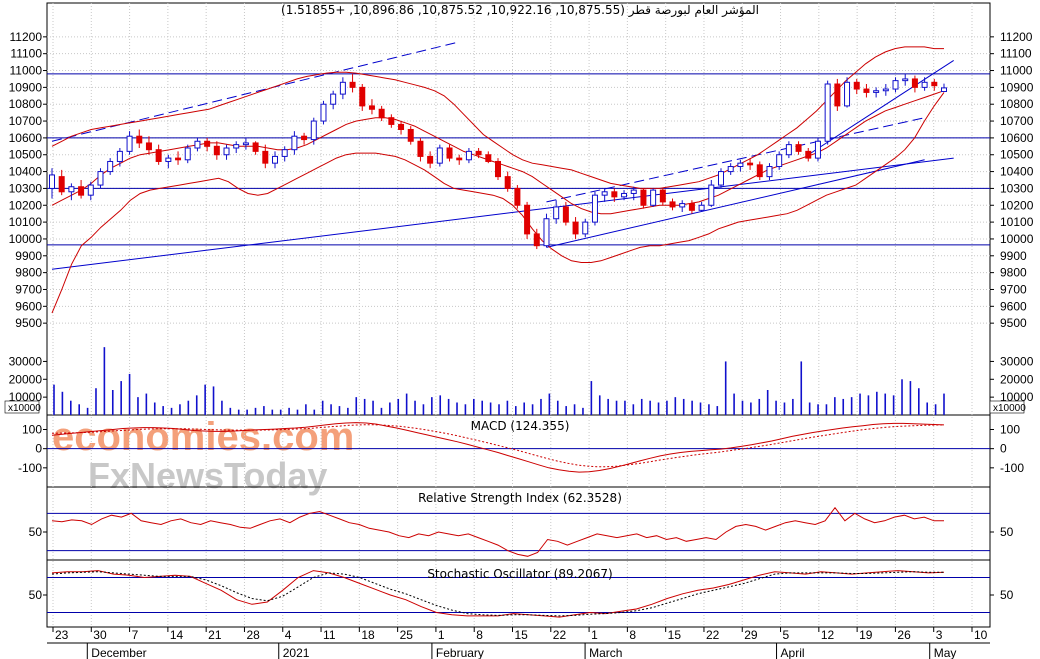  Describe the element at coordinates (939, 635) in the screenshot. I see `x-tick-label: 3` at that location.